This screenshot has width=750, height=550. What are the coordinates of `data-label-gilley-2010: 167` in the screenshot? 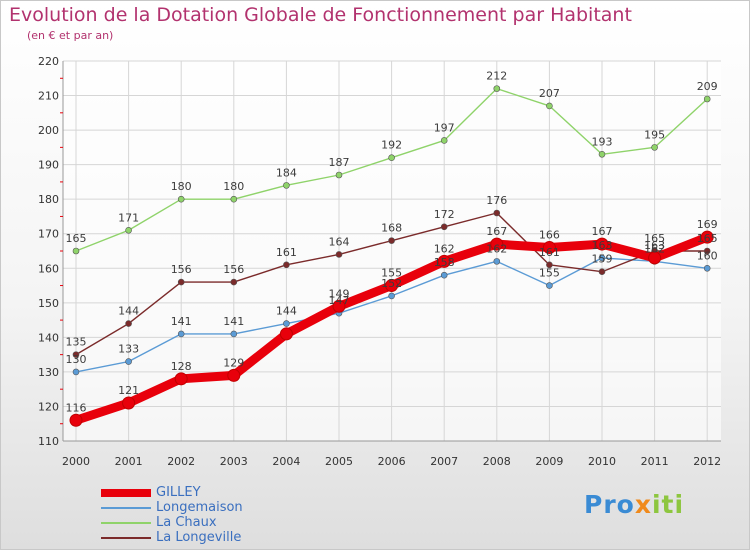 It's located at (602, 231).